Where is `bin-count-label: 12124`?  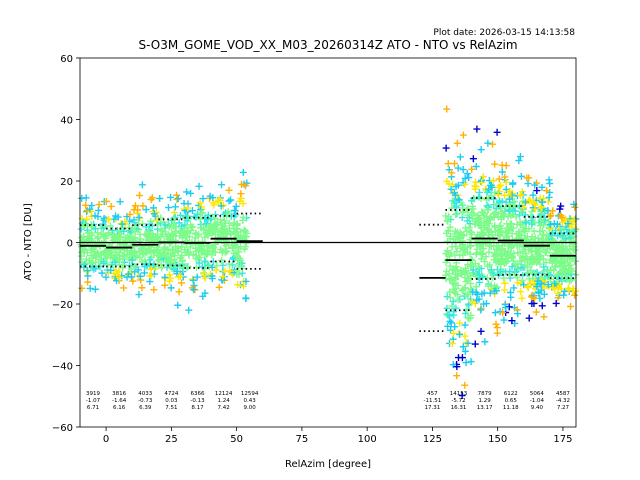 bin-count-label: 12124 is located at coordinates (224, 394).